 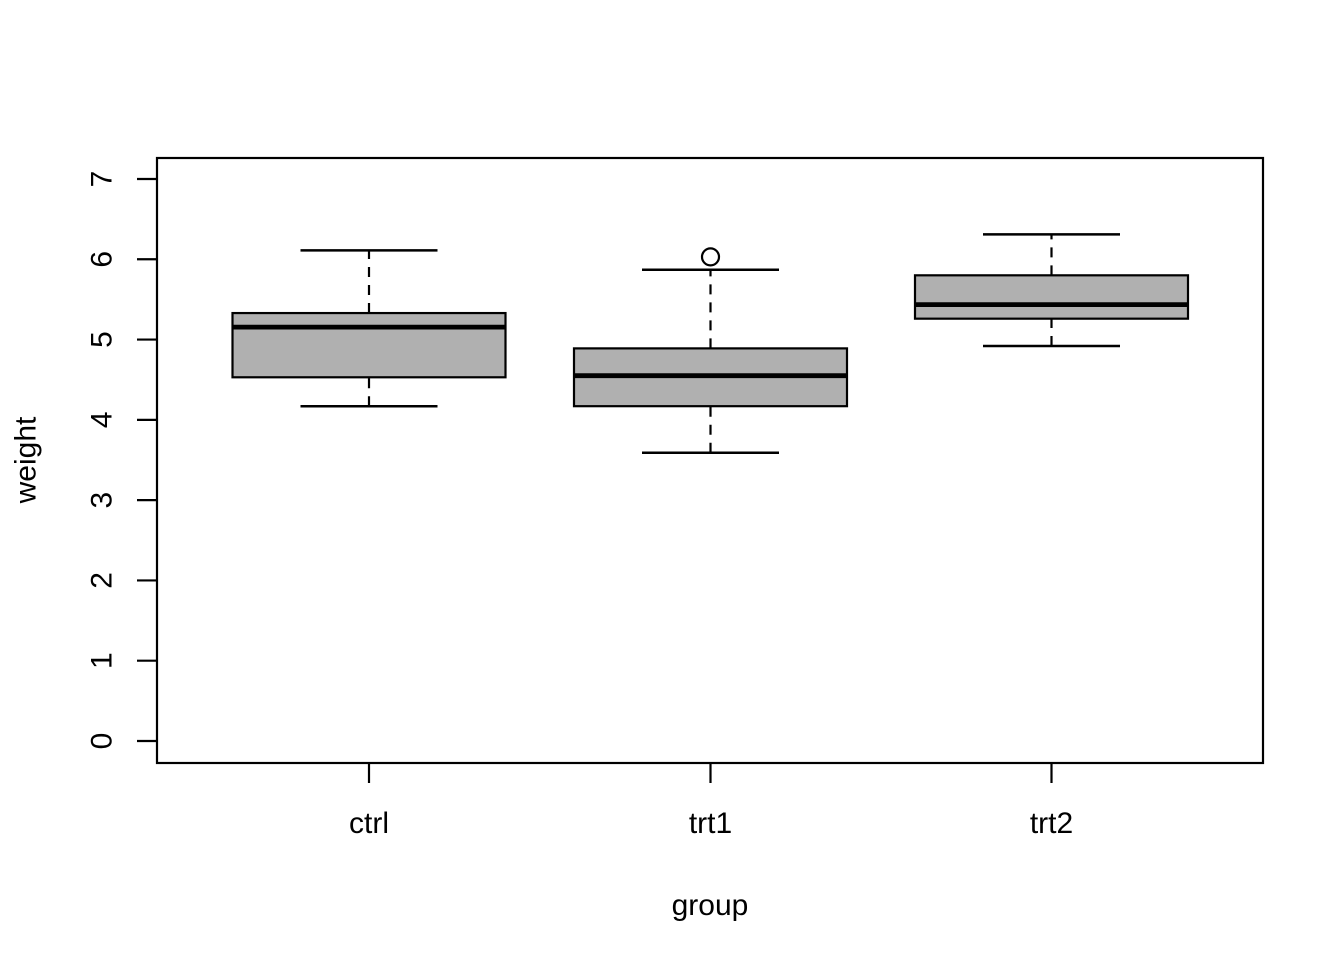 What do you see at coordinates (102, 580) in the screenshot?
I see `y-tick-label-2: 2` at bounding box center [102, 580].